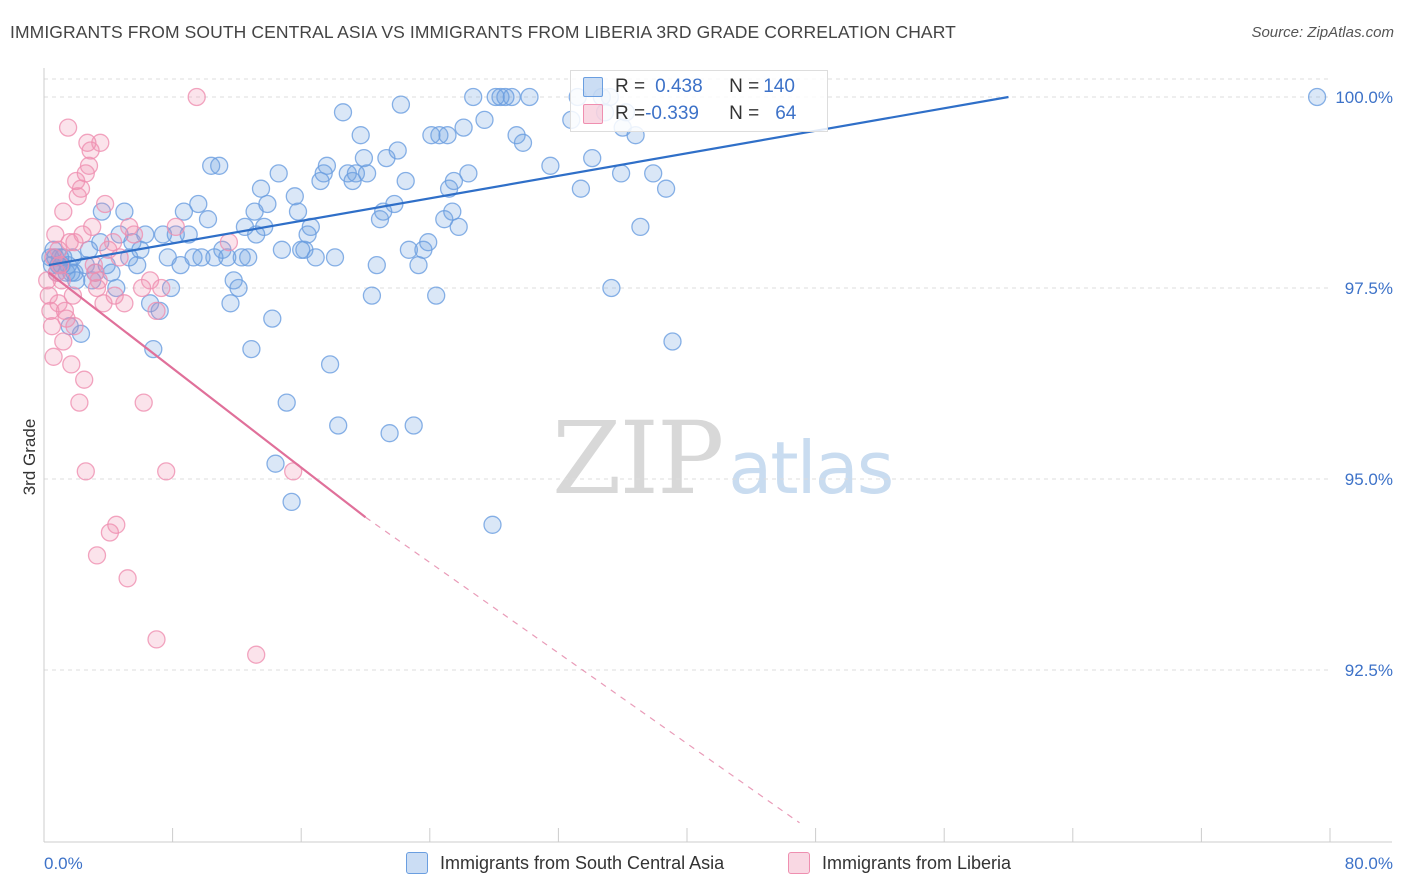 The image size is (1406, 892). What do you see at coordinates (1369, 479) in the screenshot?
I see `y-tick-label: 95.0%` at bounding box center [1369, 479].